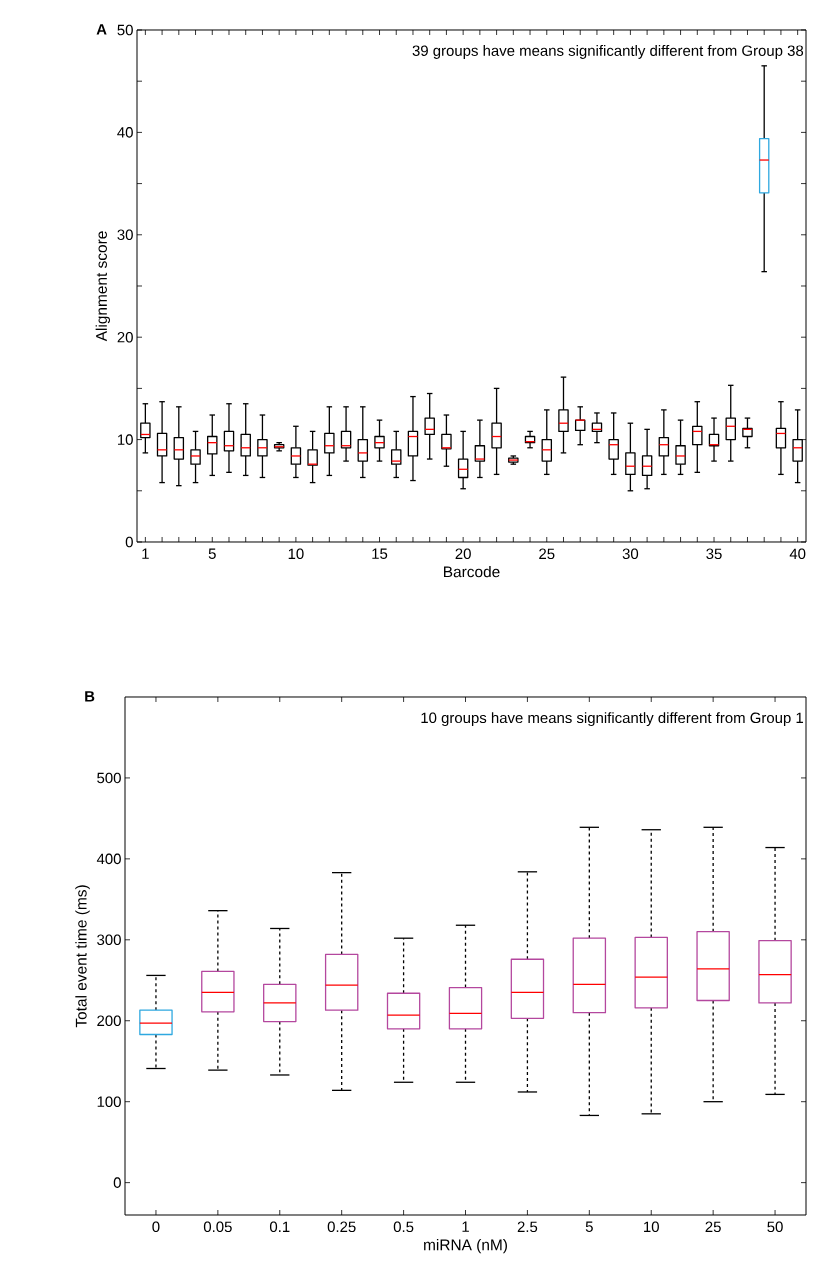 The height and width of the screenshot is (1283, 813). What do you see at coordinates (465, 1246) in the screenshot?
I see `x-axis-title: miRNA (nM)` at bounding box center [465, 1246].